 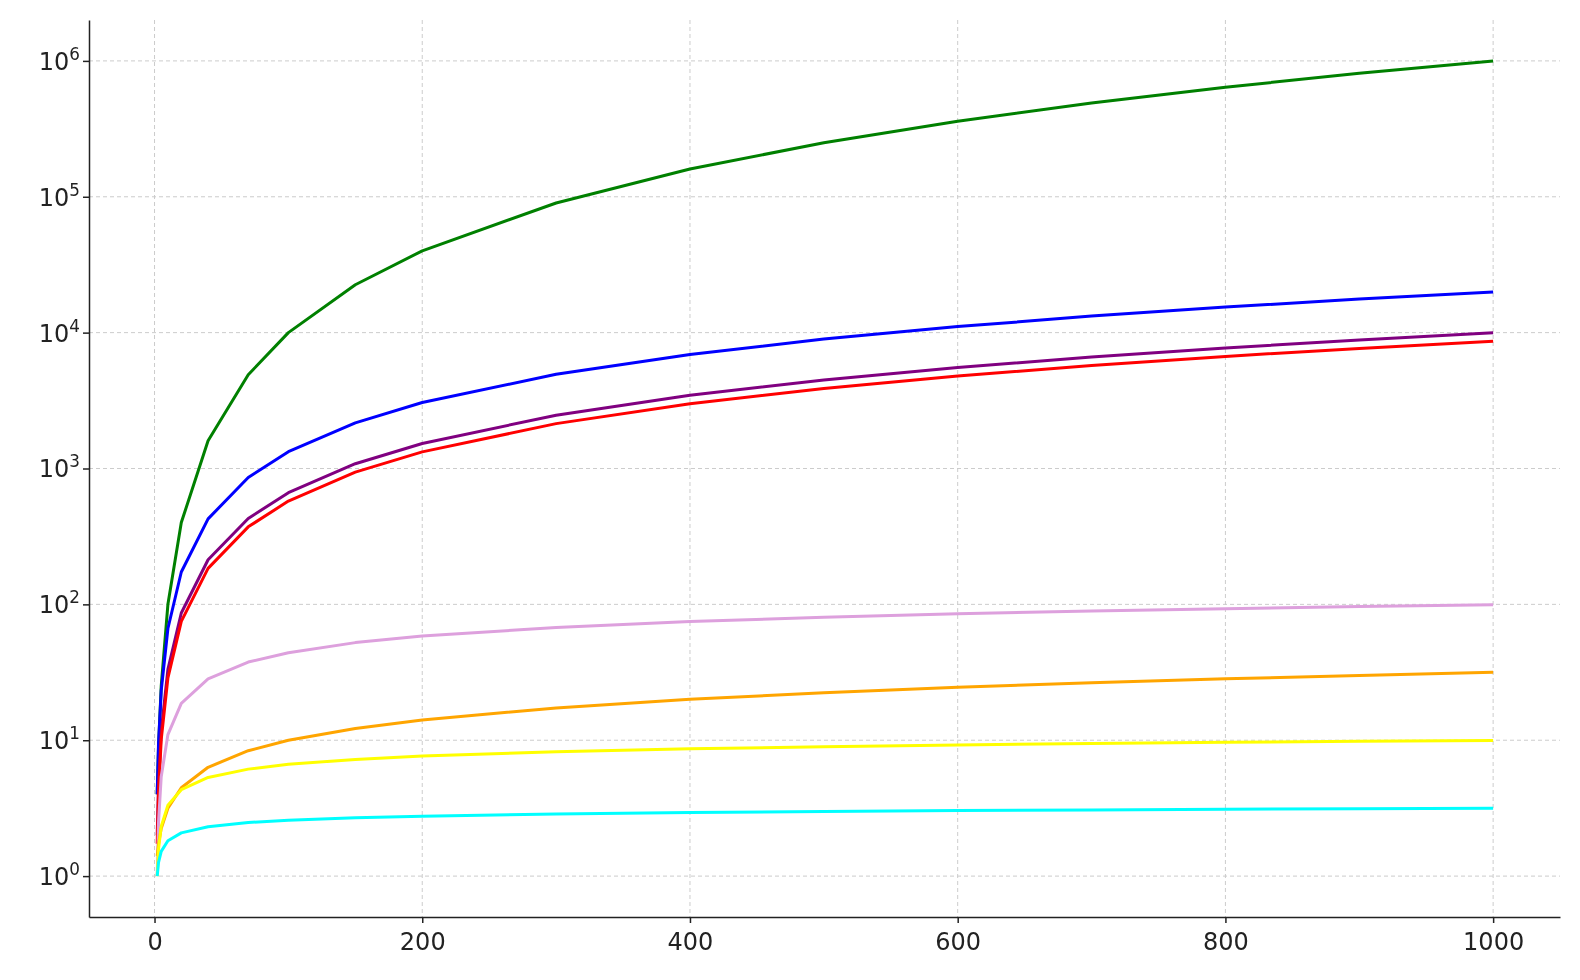 What do you see at coordinates (155, 942) in the screenshot?
I see `x-tick-label: 0` at bounding box center [155, 942].